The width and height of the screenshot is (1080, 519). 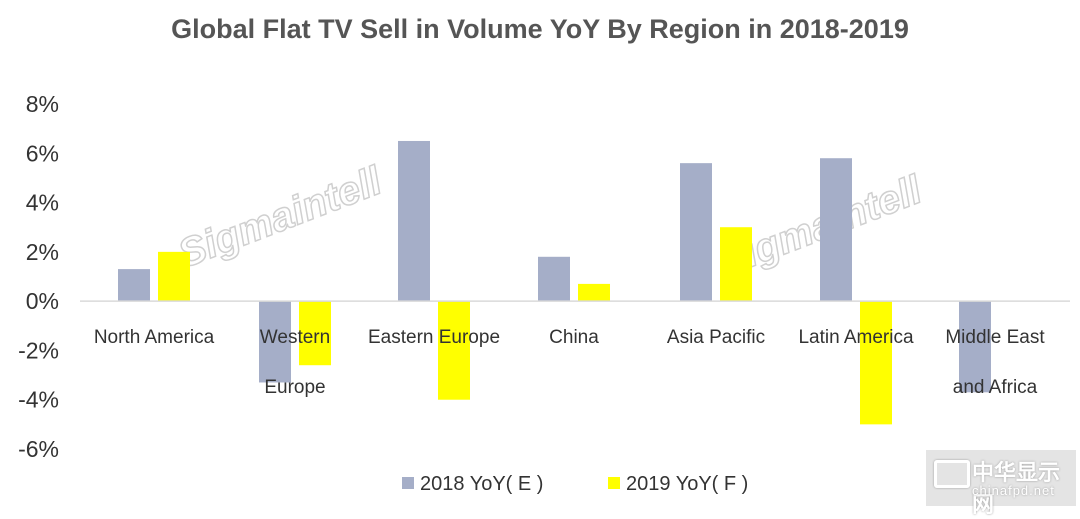 I want to click on bar-series1-cat4, so click(x=554, y=279).